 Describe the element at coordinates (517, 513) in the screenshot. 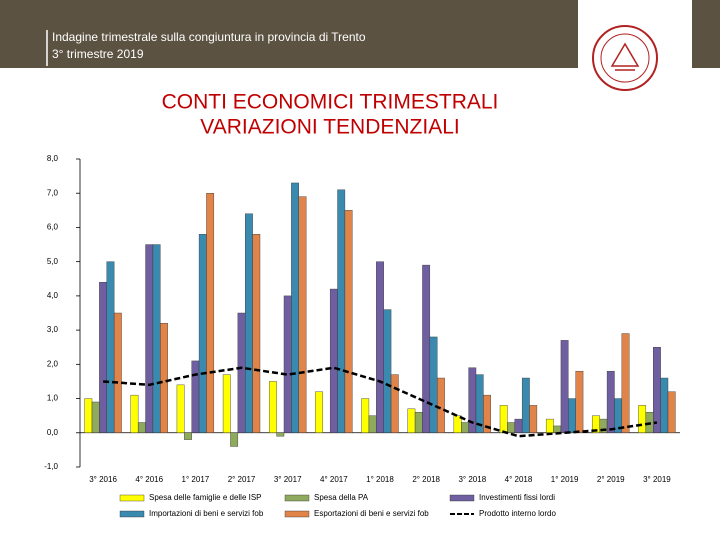

I see `legend-label: Prodotto interno lordo` at that location.